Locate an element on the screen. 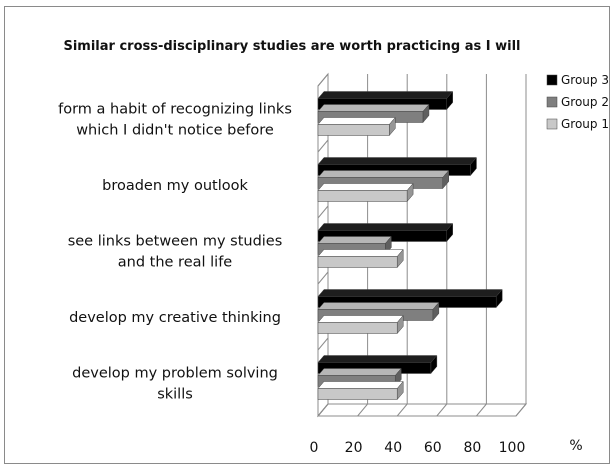 This screenshot has height=470, width=613. category-label: see links between my studies is located at coordinates (175, 242).